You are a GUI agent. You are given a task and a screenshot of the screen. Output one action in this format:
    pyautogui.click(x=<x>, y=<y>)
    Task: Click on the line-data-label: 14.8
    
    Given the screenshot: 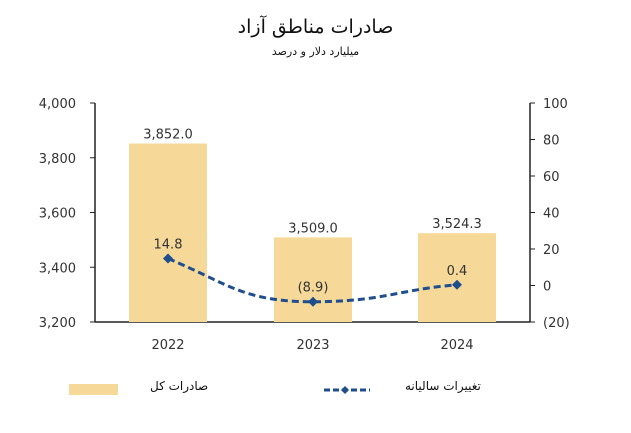 What is the action you would take?
    pyautogui.click(x=168, y=244)
    